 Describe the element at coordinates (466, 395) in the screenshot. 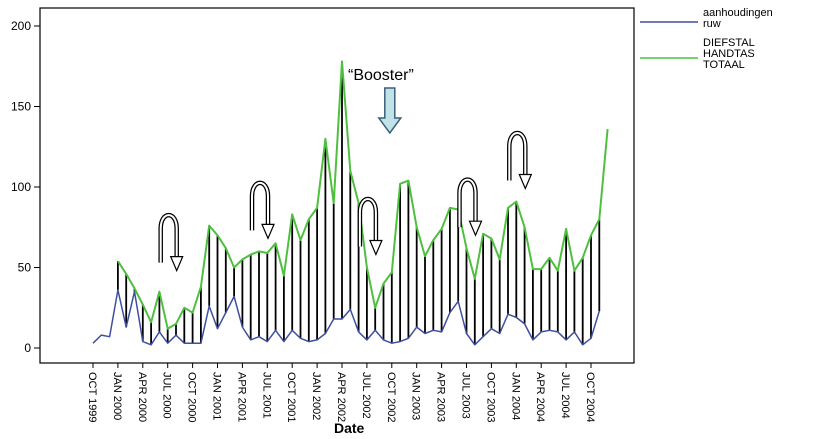

I see `x-tick-label: JUL 2003` at that location.